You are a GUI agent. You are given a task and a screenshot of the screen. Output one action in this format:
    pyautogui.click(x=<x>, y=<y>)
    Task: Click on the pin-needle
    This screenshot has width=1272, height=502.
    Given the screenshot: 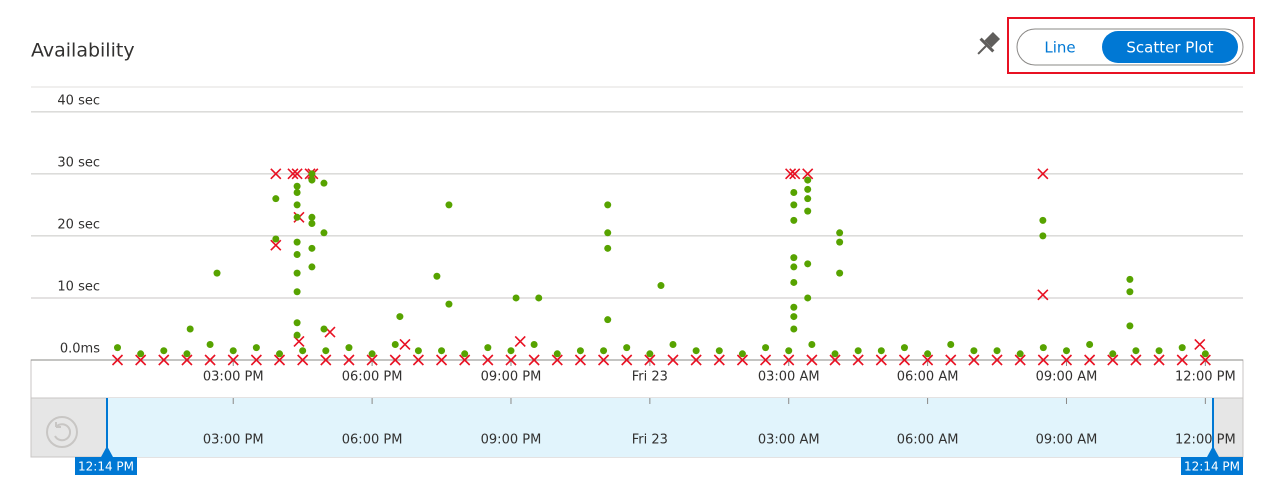 What is the action you would take?
    pyautogui.click(x=982, y=50)
    